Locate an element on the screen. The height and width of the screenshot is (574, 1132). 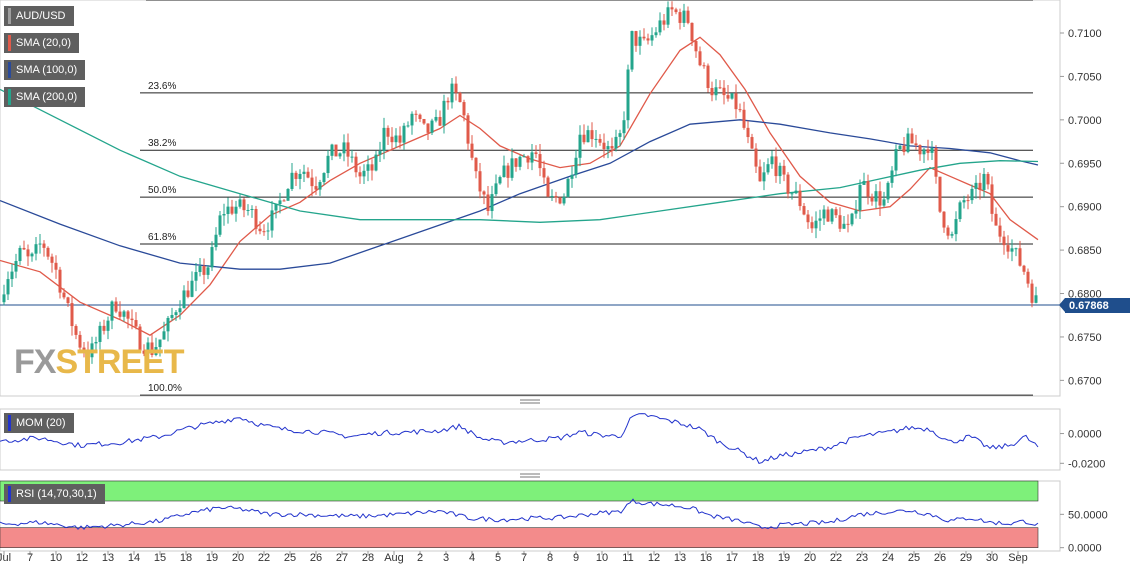
x-tick-label: Aug is located at coordinates (394, 558).